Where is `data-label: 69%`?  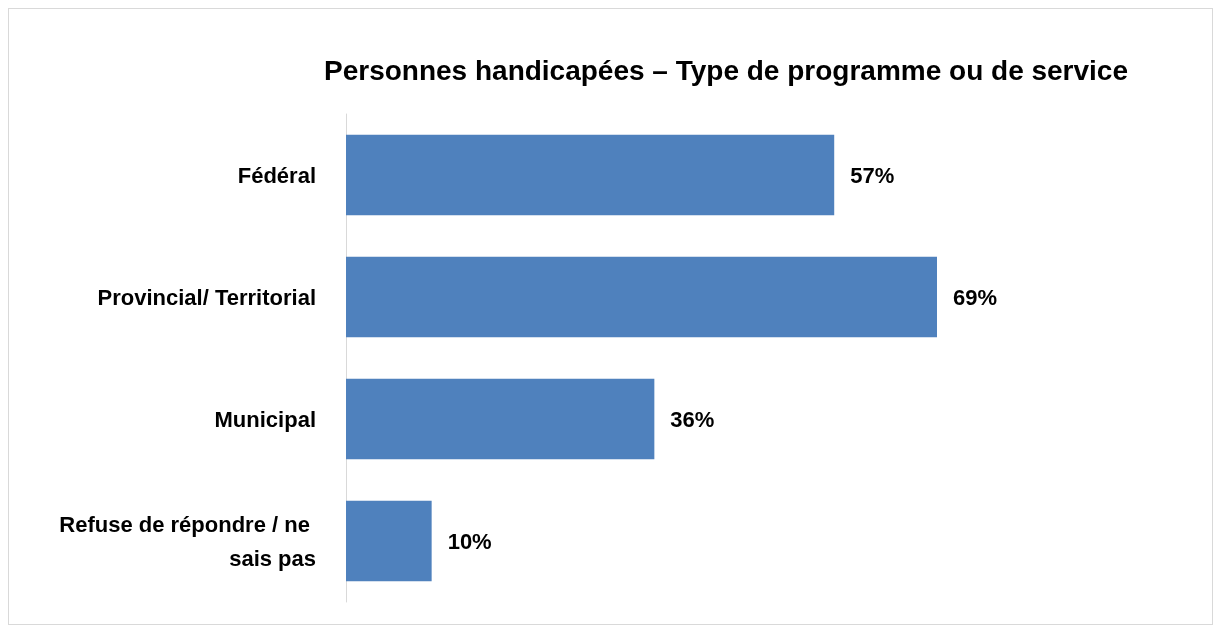
data-label: 69% is located at coordinates (975, 297).